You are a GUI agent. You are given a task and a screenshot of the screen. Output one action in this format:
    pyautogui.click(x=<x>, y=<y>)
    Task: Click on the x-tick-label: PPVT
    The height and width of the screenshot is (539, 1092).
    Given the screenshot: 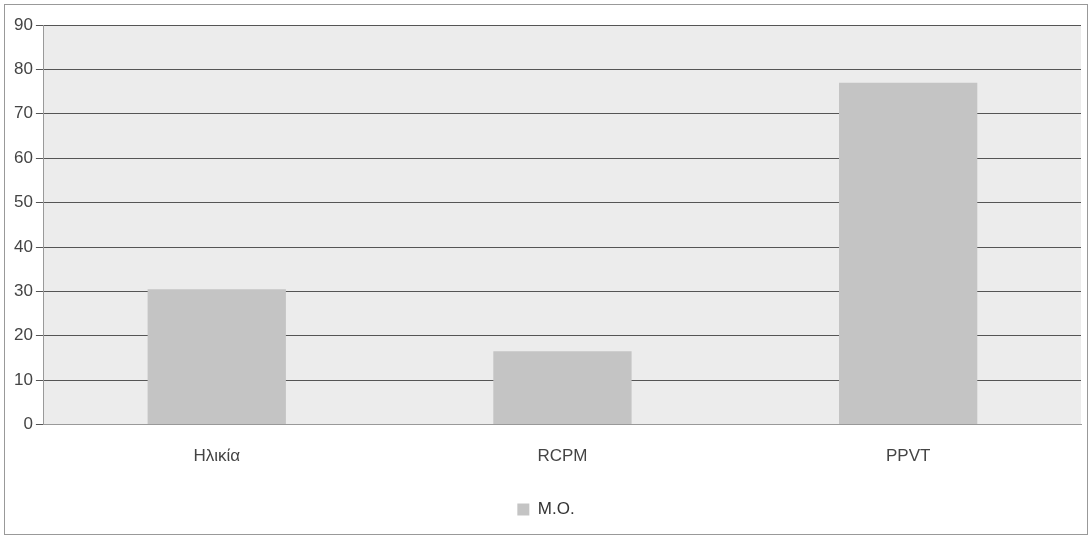 What is the action you would take?
    pyautogui.click(x=908, y=456)
    